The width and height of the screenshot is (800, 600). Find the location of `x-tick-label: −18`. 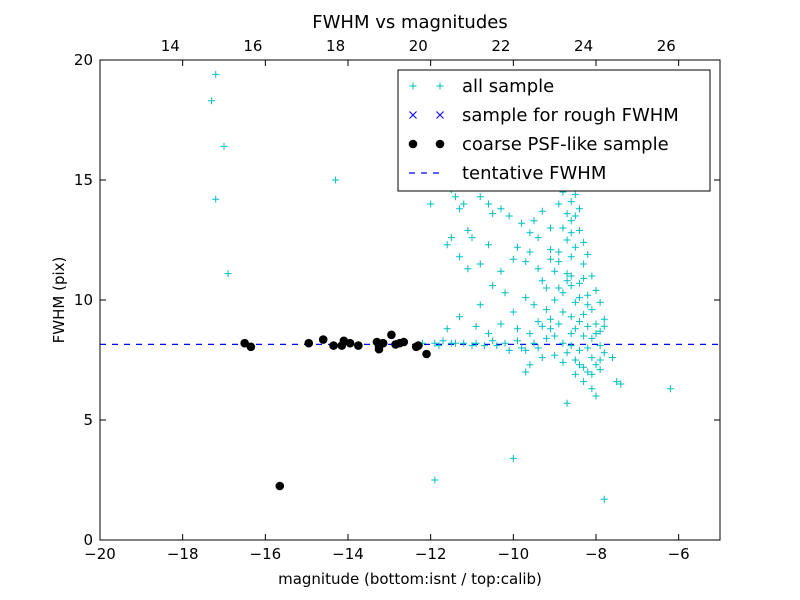

x-tick-label: −18 is located at coordinates (183, 554).